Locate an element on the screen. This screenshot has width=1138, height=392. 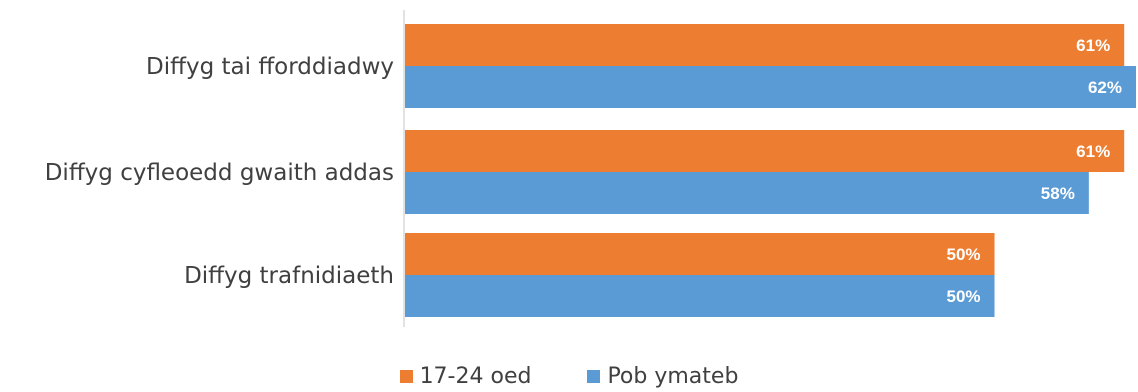
legend-item-series-1: 17-24 oed is located at coordinates (465, 376).